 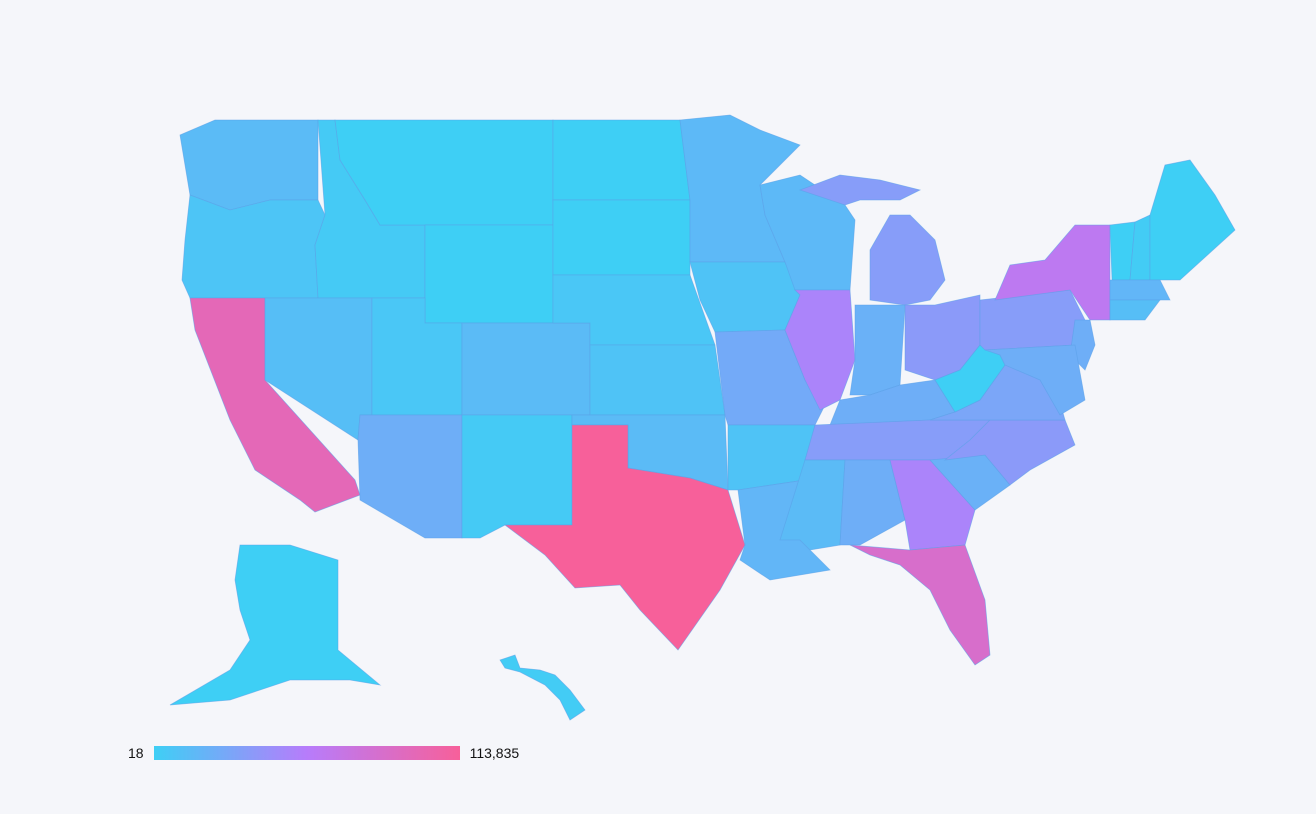 I want to click on state-hi, so click(x=542, y=687).